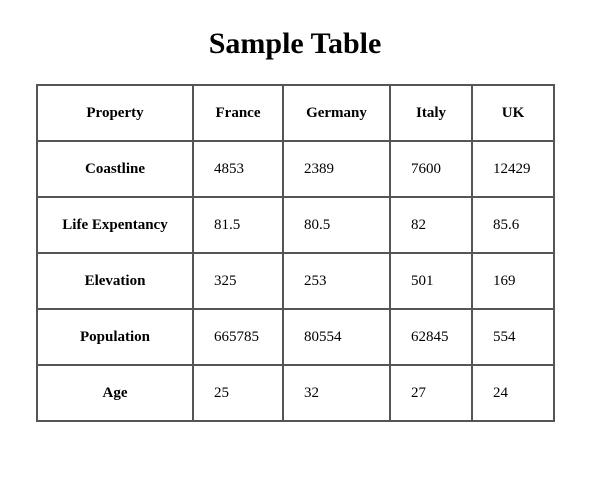 The width and height of the screenshot is (590, 493). Describe the element at coordinates (238, 169) in the screenshot. I see `table-cell: 4853` at that location.